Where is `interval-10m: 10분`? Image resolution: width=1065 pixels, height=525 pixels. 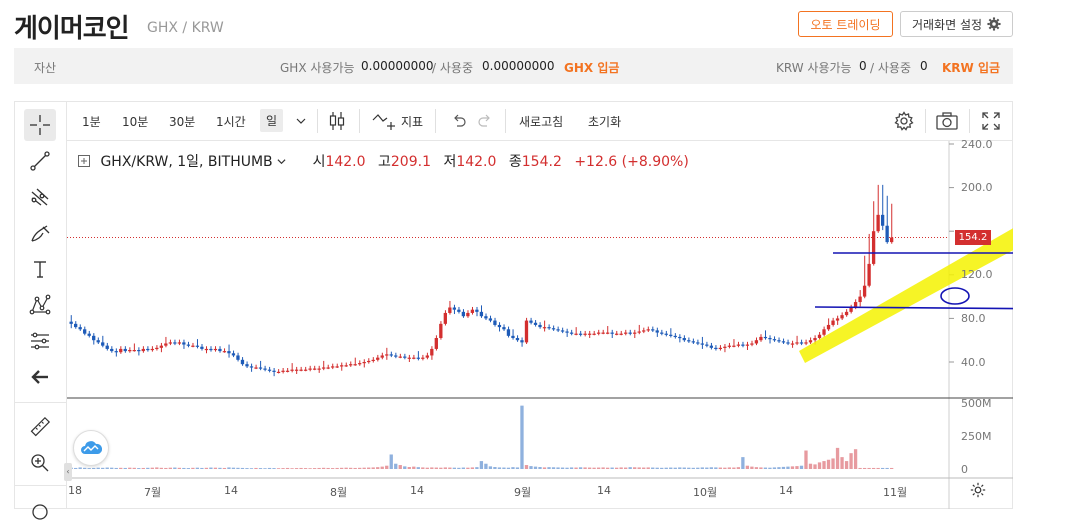
interval-10m: 10분 is located at coordinates (135, 122).